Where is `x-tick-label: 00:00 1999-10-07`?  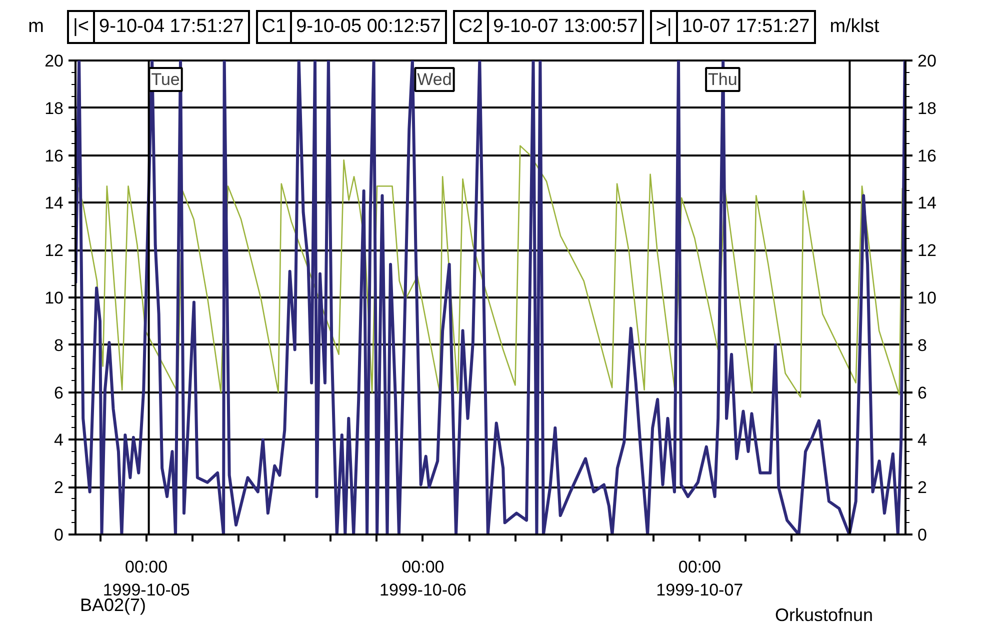 x-tick-label: 00:00 1999-10-07 is located at coordinates (700, 579).